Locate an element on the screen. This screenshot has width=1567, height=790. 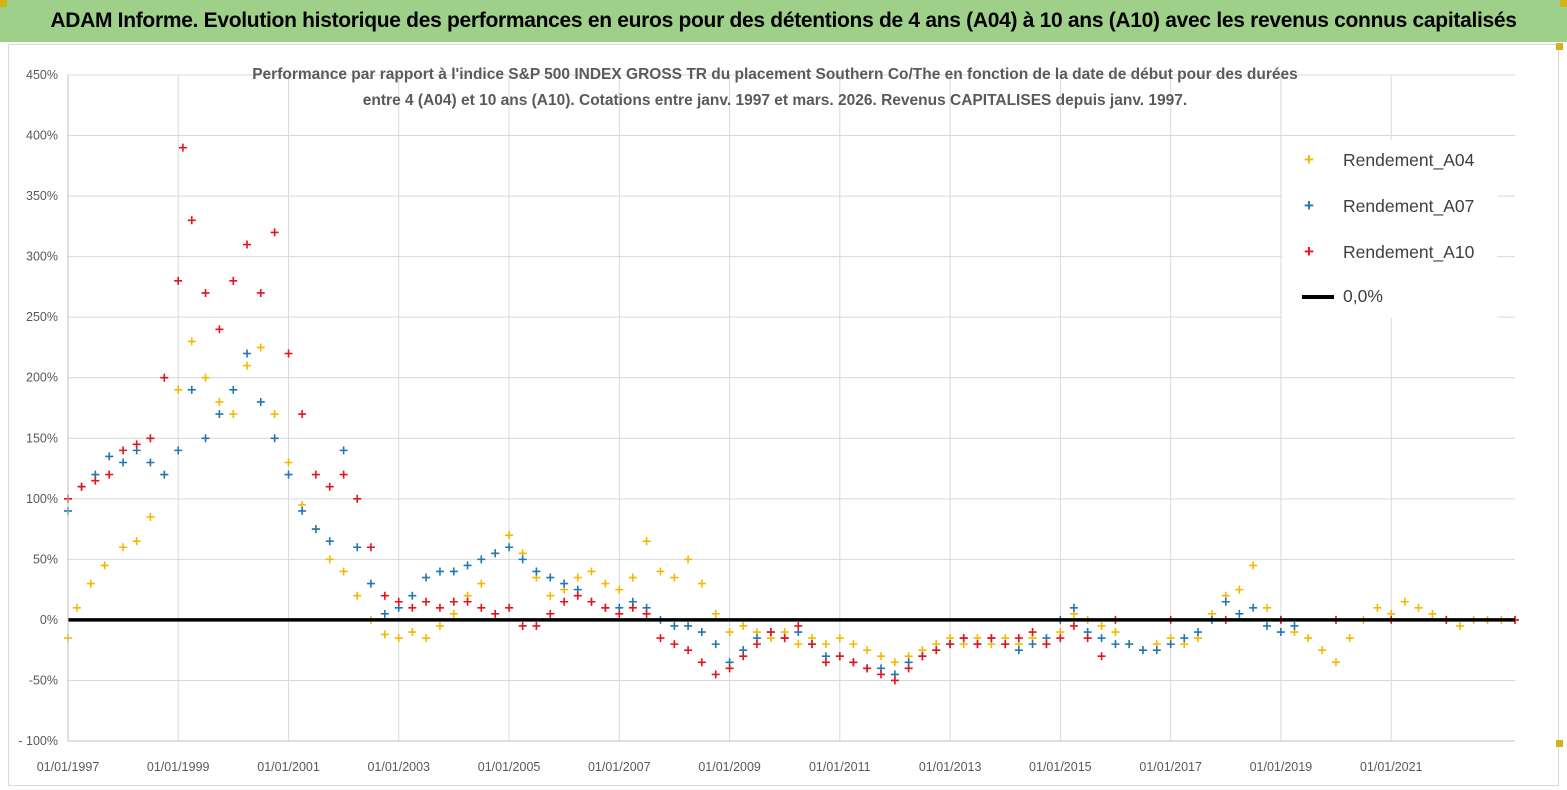
legend-item-a10: + Rendement_A10 is located at coordinates (1389, 253).